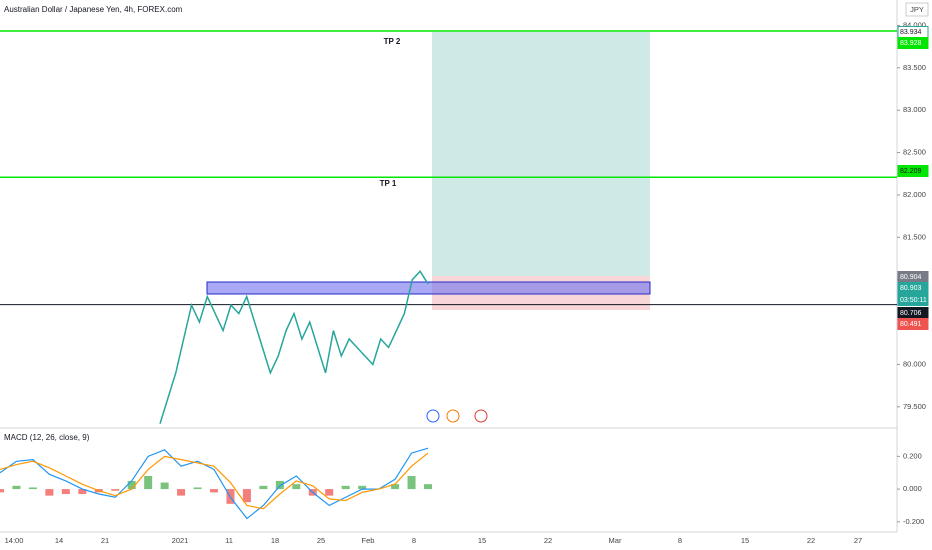 The image size is (932, 550). What do you see at coordinates (541, 154) in the screenshot?
I see `target-zone` at bounding box center [541, 154].